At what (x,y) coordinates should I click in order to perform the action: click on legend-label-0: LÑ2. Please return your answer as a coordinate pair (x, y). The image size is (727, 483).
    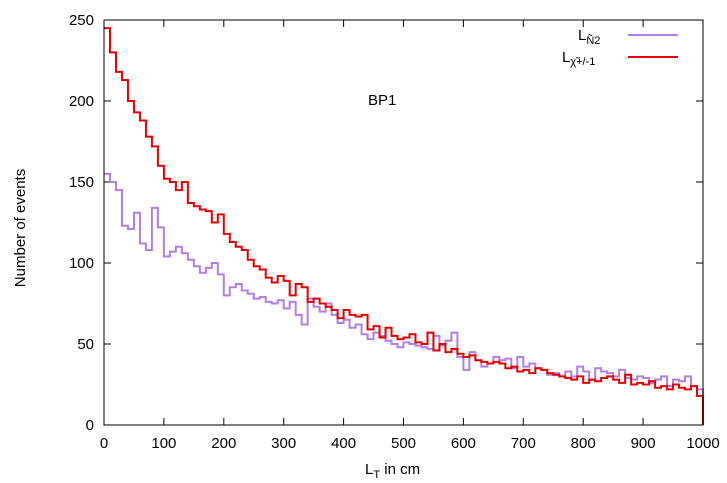
    Looking at the image, I should click on (589, 37).